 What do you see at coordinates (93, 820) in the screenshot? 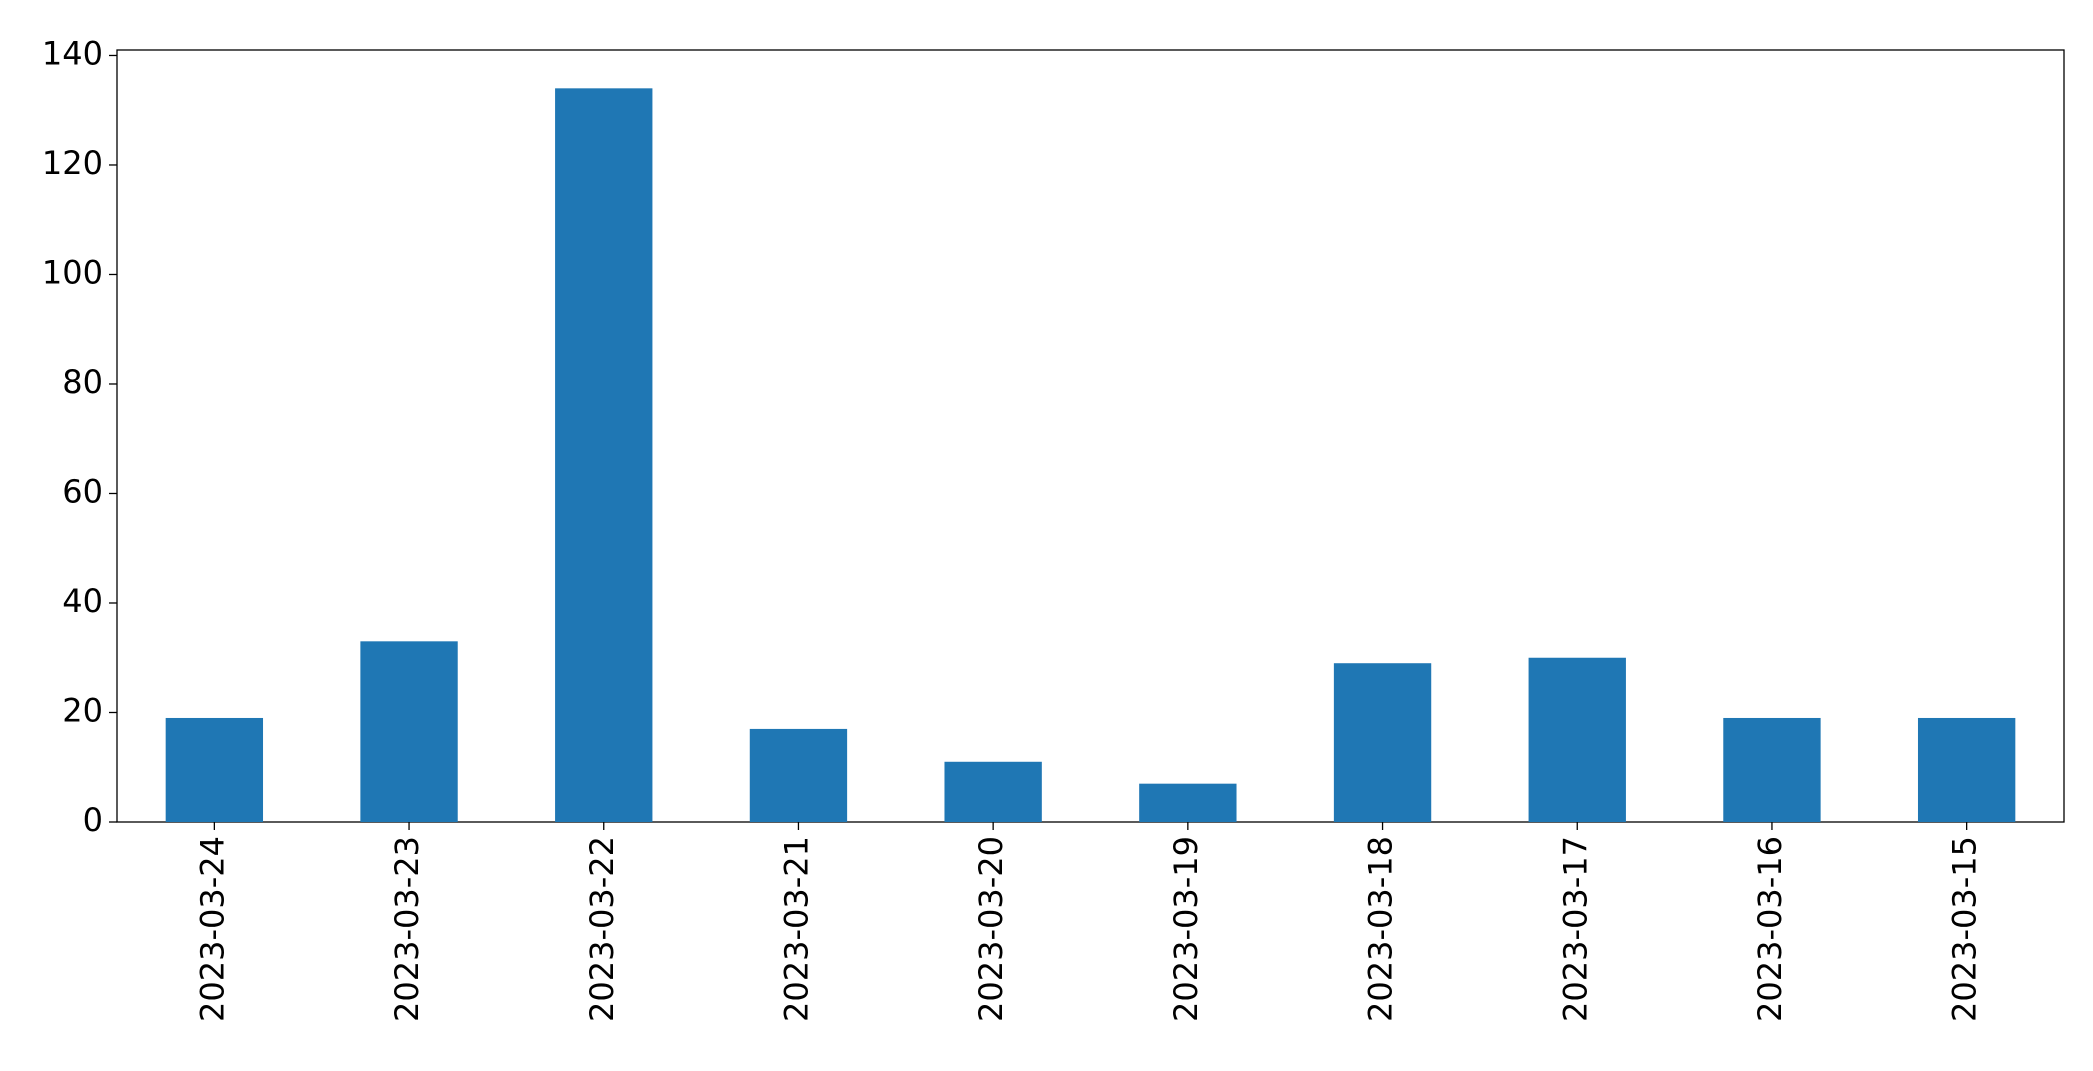
I see `y-tick-label: 0` at bounding box center [93, 820].